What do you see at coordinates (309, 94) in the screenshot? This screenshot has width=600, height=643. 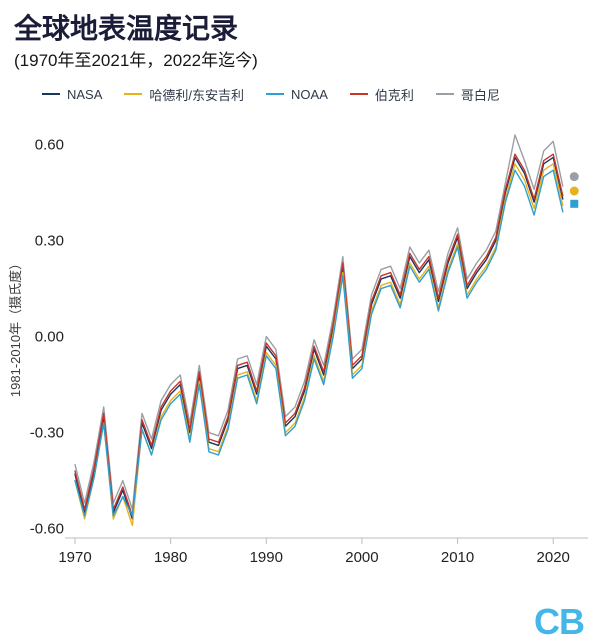 I see `legend-item-label: NOAA` at bounding box center [309, 94].